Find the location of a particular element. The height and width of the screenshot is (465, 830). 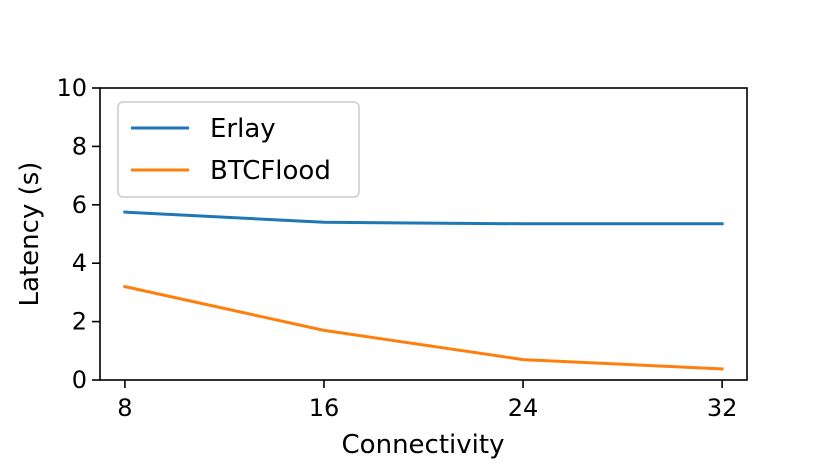

y-tick-label: 0 is located at coordinates (79, 380).